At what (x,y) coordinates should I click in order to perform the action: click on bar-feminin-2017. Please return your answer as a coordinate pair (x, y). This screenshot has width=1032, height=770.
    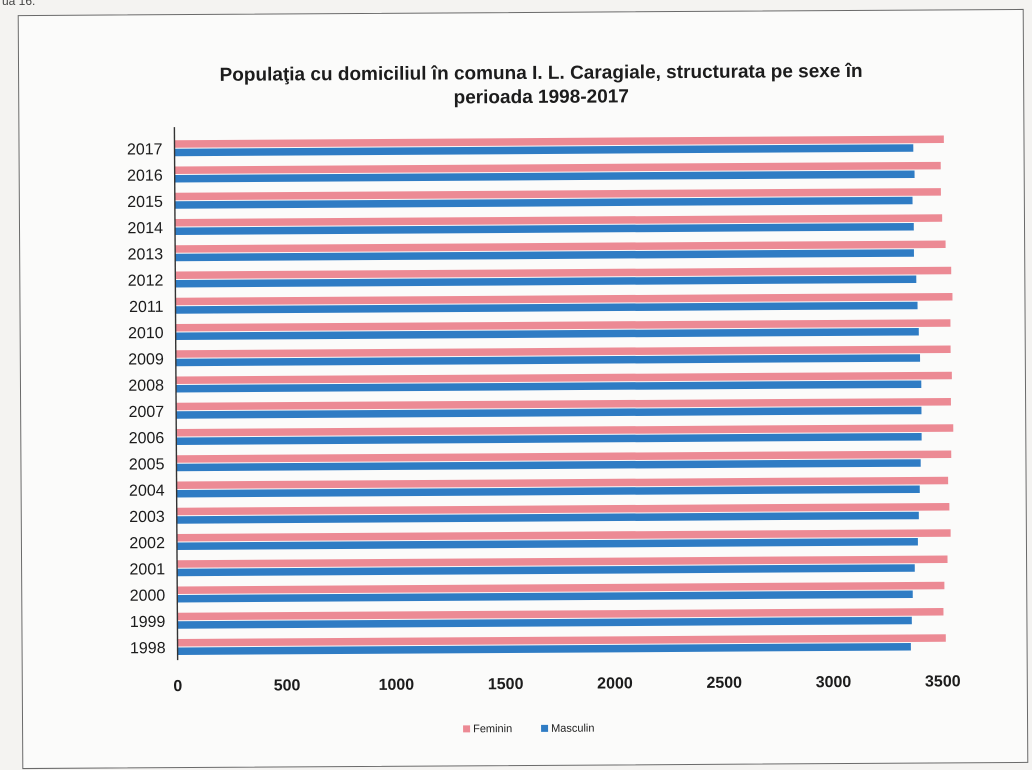
    Looking at the image, I should click on (559, 141).